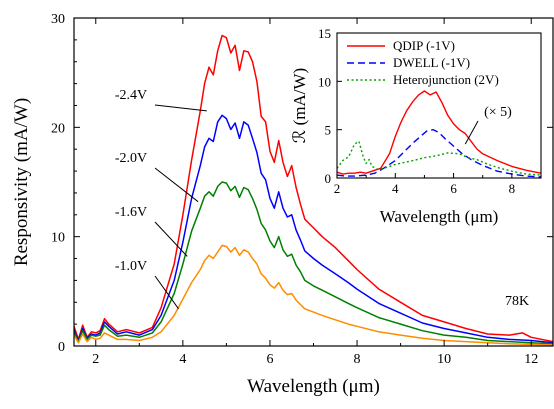  Describe the element at coordinates (58, 238) in the screenshot. I see `main-y-tick-label: 10` at that location.